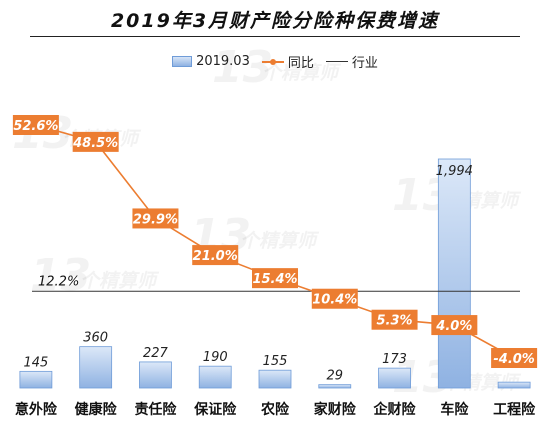 This screenshot has width=550, height=429. I want to click on growth-data-label: 52.6%, so click(35, 125).